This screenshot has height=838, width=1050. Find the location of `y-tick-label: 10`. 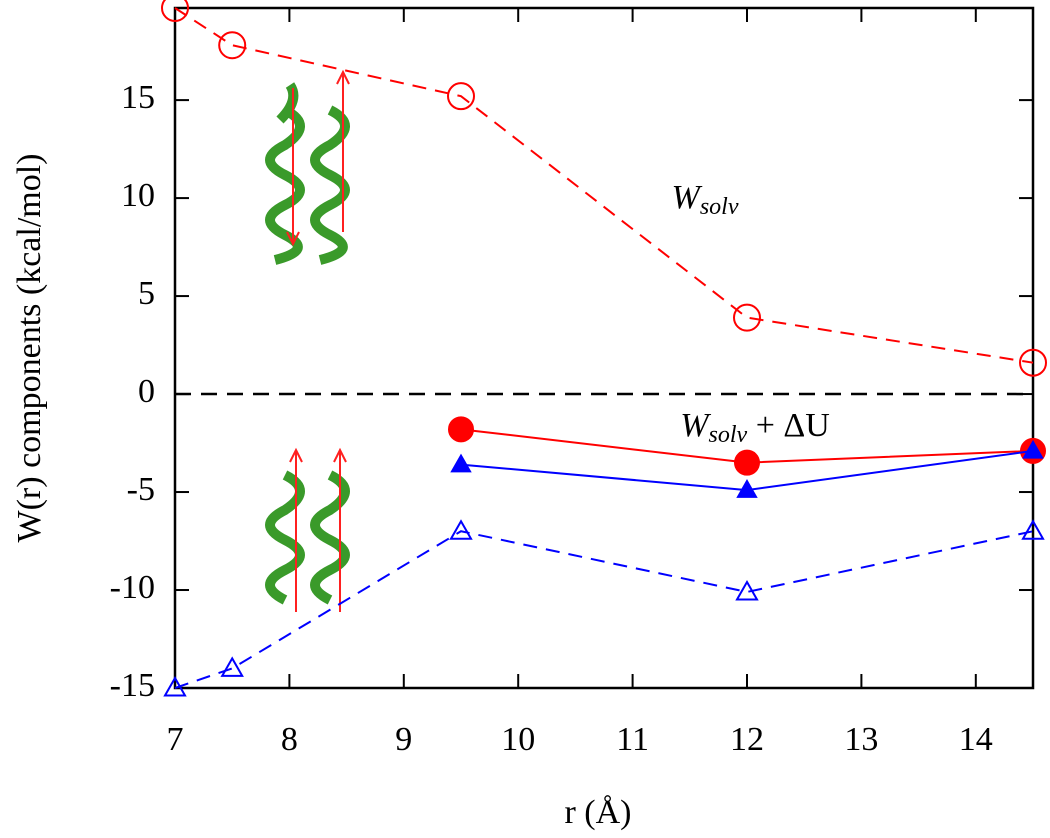

y-tick-label: 10 is located at coordinates (138, 195).